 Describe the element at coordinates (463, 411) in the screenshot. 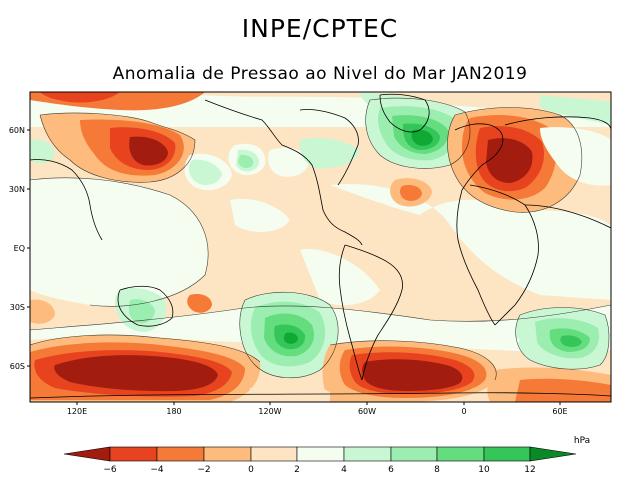

I see `lon-label-0: 0` at that location.